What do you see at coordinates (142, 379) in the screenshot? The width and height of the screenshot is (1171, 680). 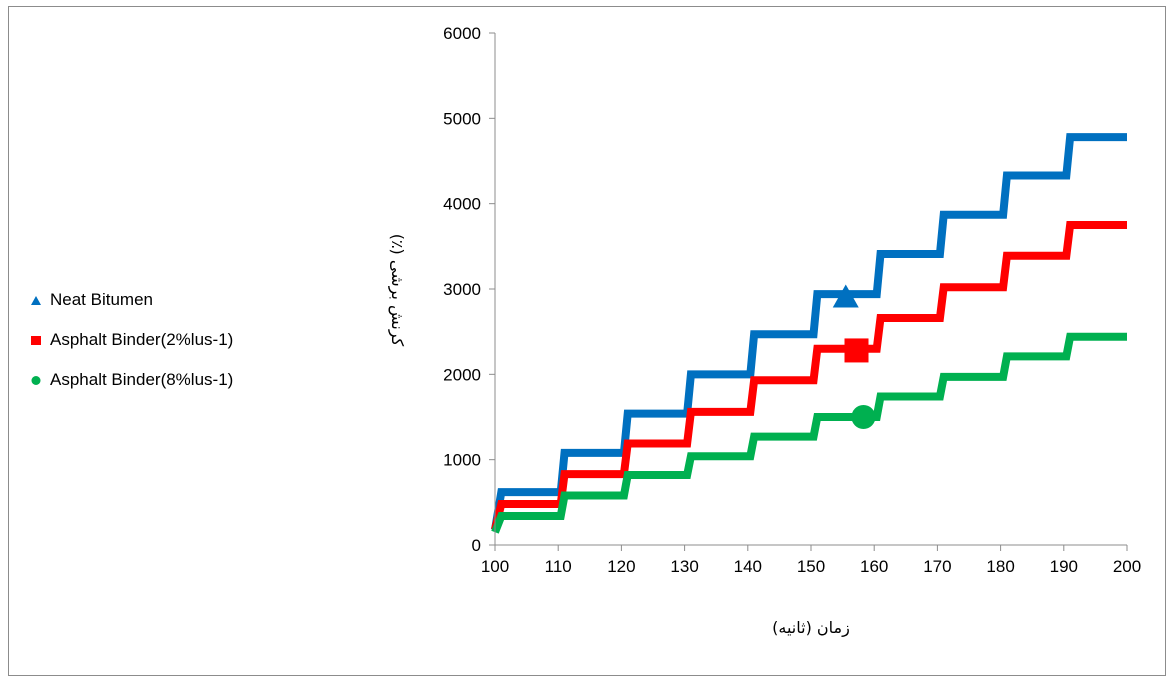 I see `legend-label: Asphalt Binder(8%lus-1)` at bounding box center [142, 379].